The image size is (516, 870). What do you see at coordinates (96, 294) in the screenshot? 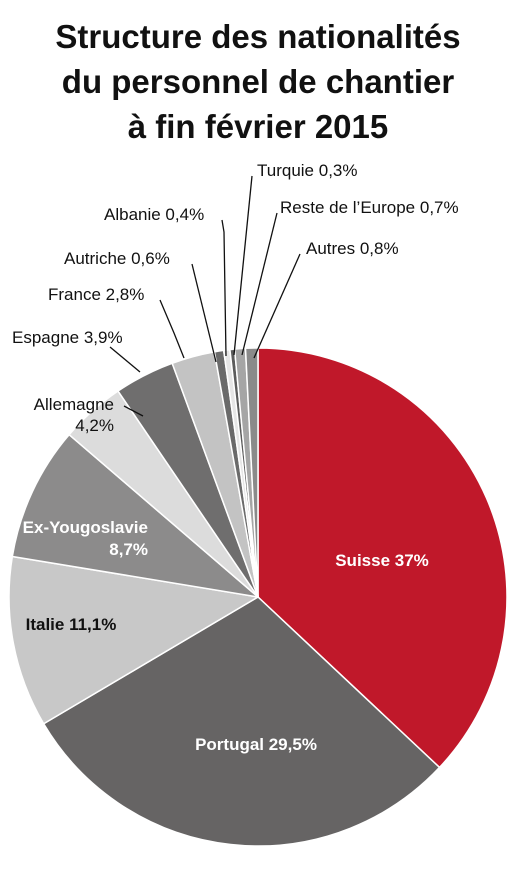
I see `slice-label-france: France 2,8%` at bounding box center [96, 294].